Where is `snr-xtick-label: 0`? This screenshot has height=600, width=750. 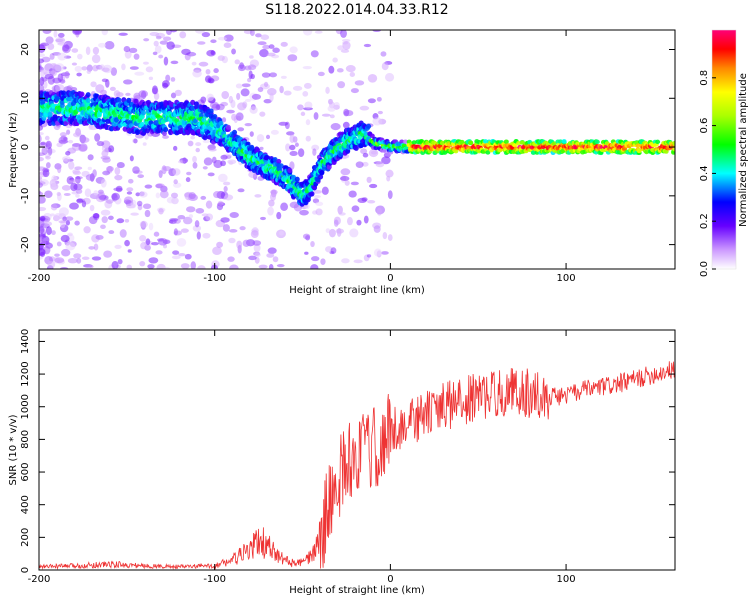
snr-xtick-label: 0 is located at coordinates (390, 579).